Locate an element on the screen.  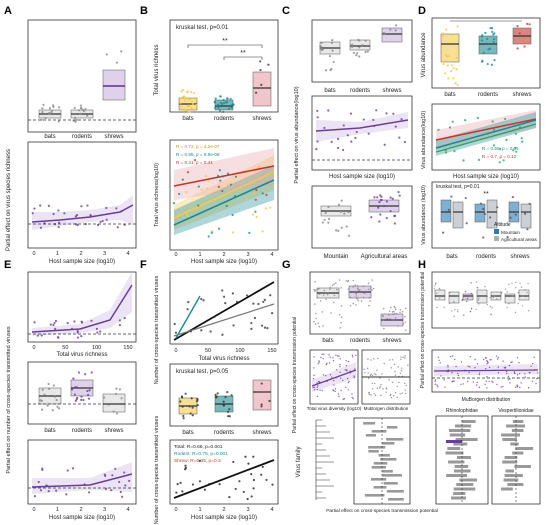
d-bottom-3-box is located at coordinates (492, 214).